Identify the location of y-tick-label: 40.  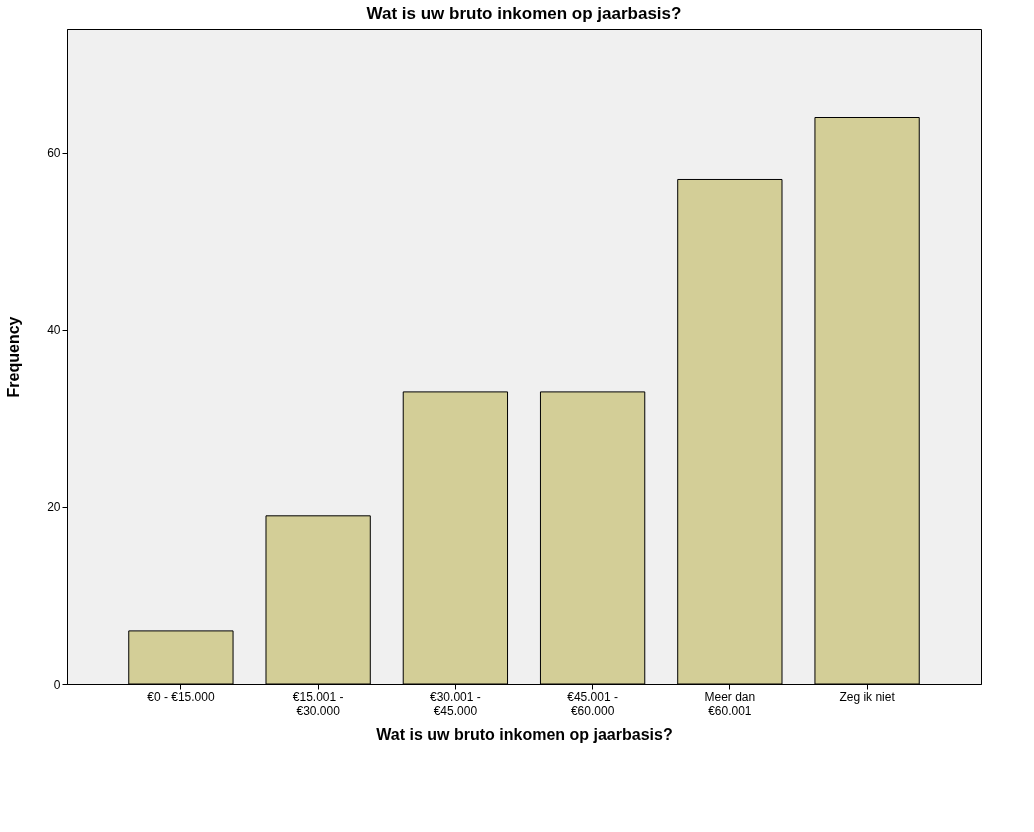
(54, 330).